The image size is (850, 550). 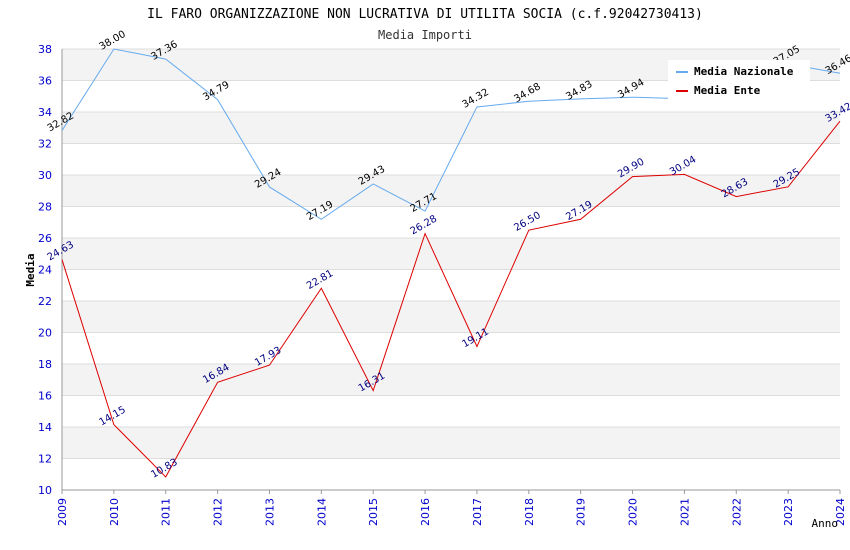 I want to click on y-tick-label: 12, so click(x=45, y=459).